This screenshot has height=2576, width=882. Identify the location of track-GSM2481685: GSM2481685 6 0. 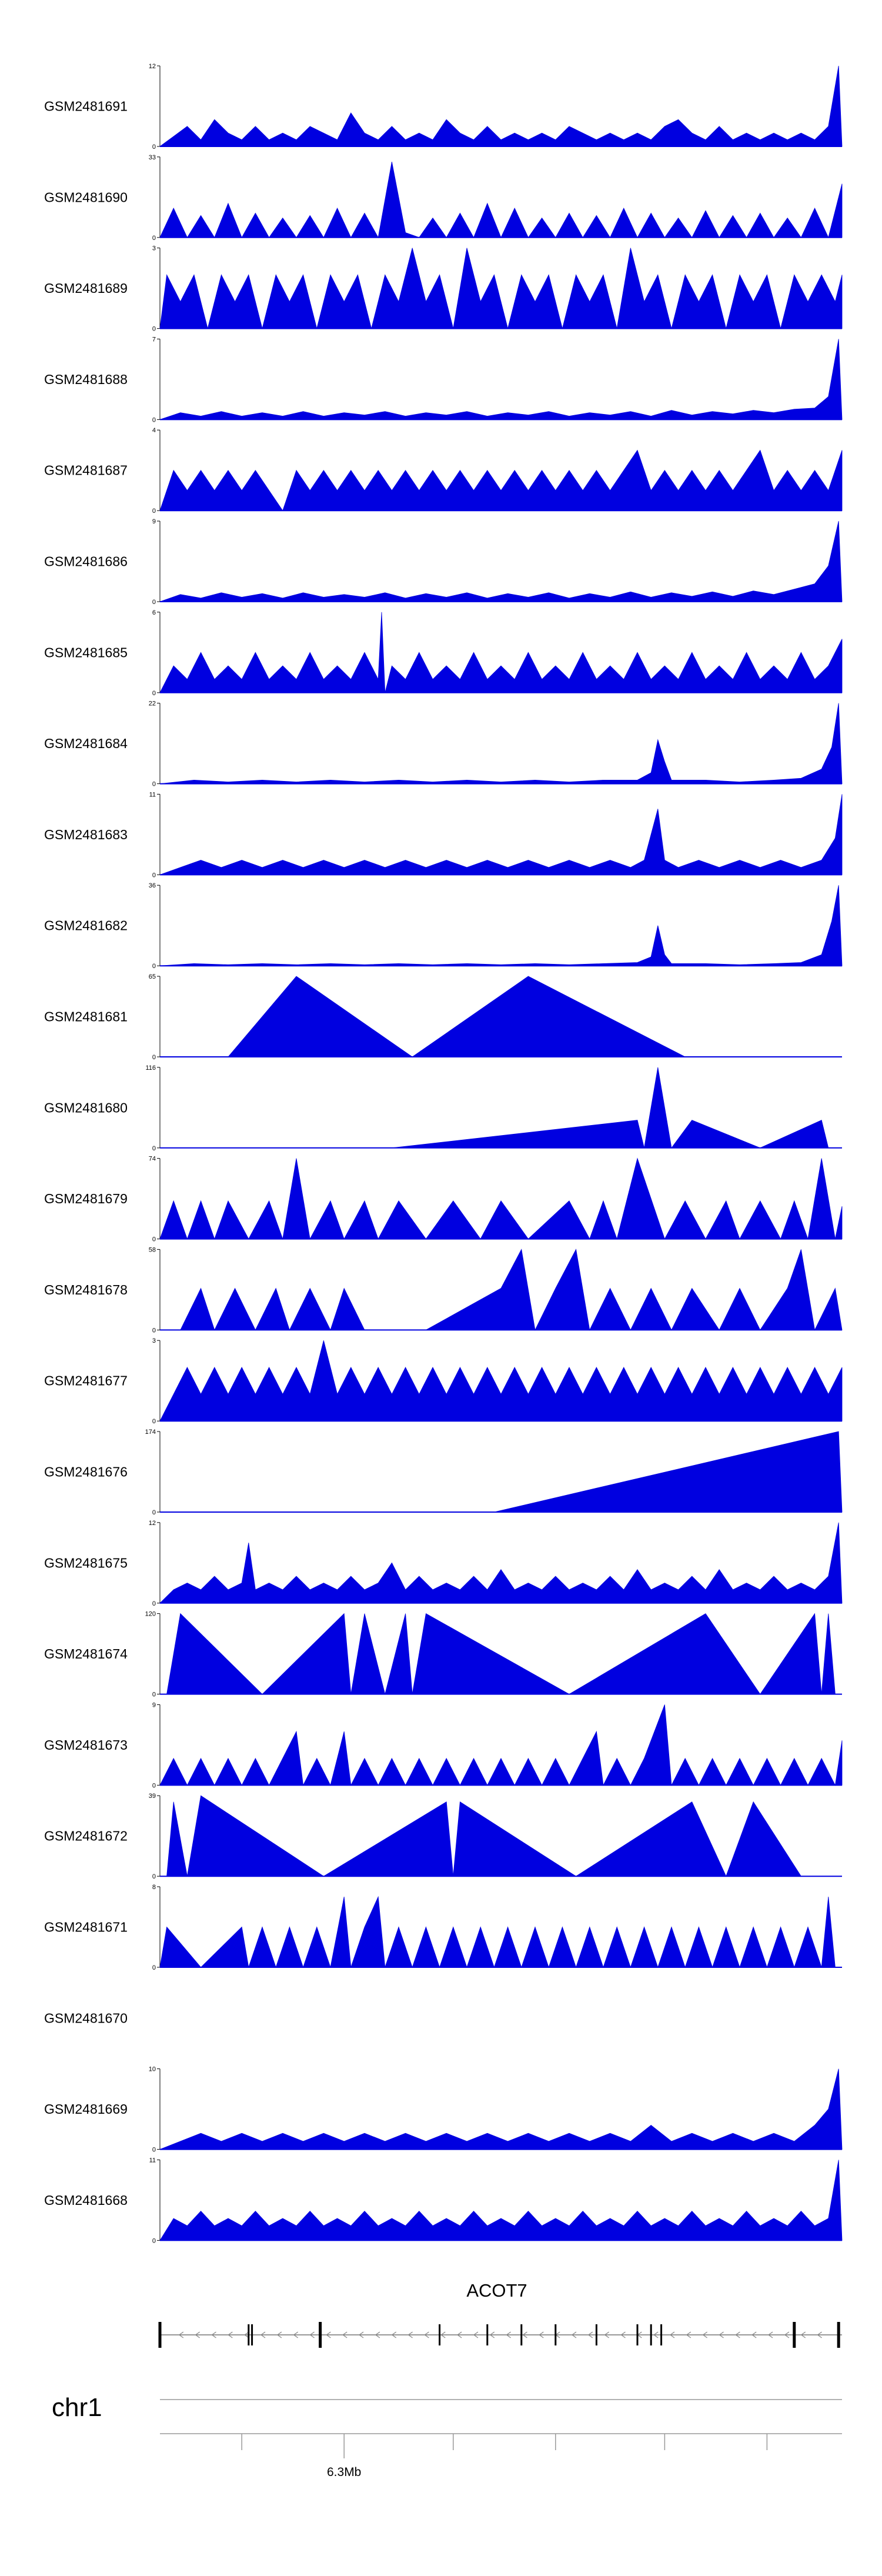
(443, 653).